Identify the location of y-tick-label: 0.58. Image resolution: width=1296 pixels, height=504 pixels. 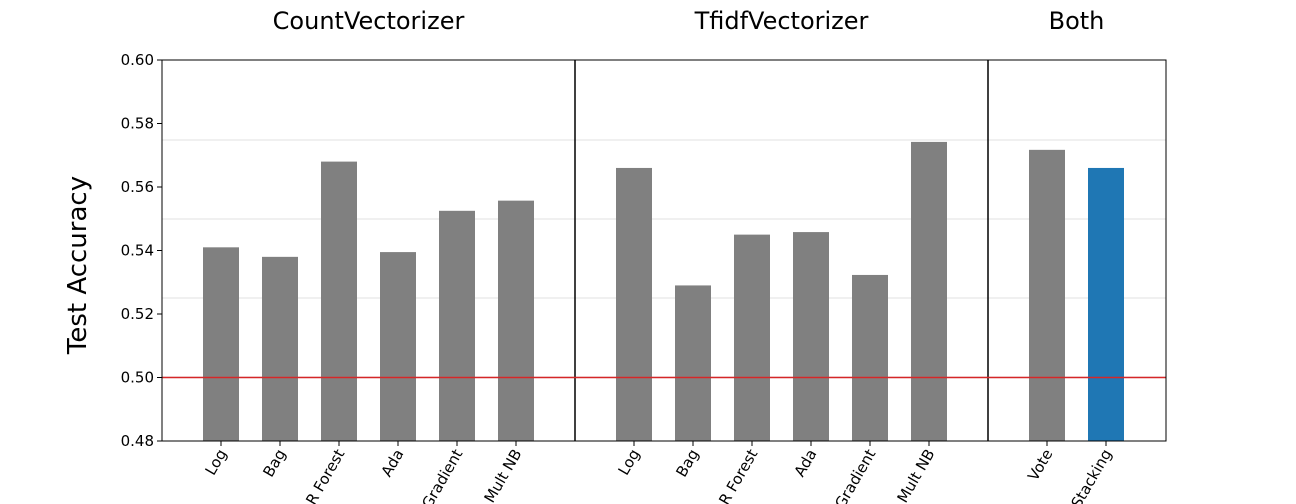
(137, 124).